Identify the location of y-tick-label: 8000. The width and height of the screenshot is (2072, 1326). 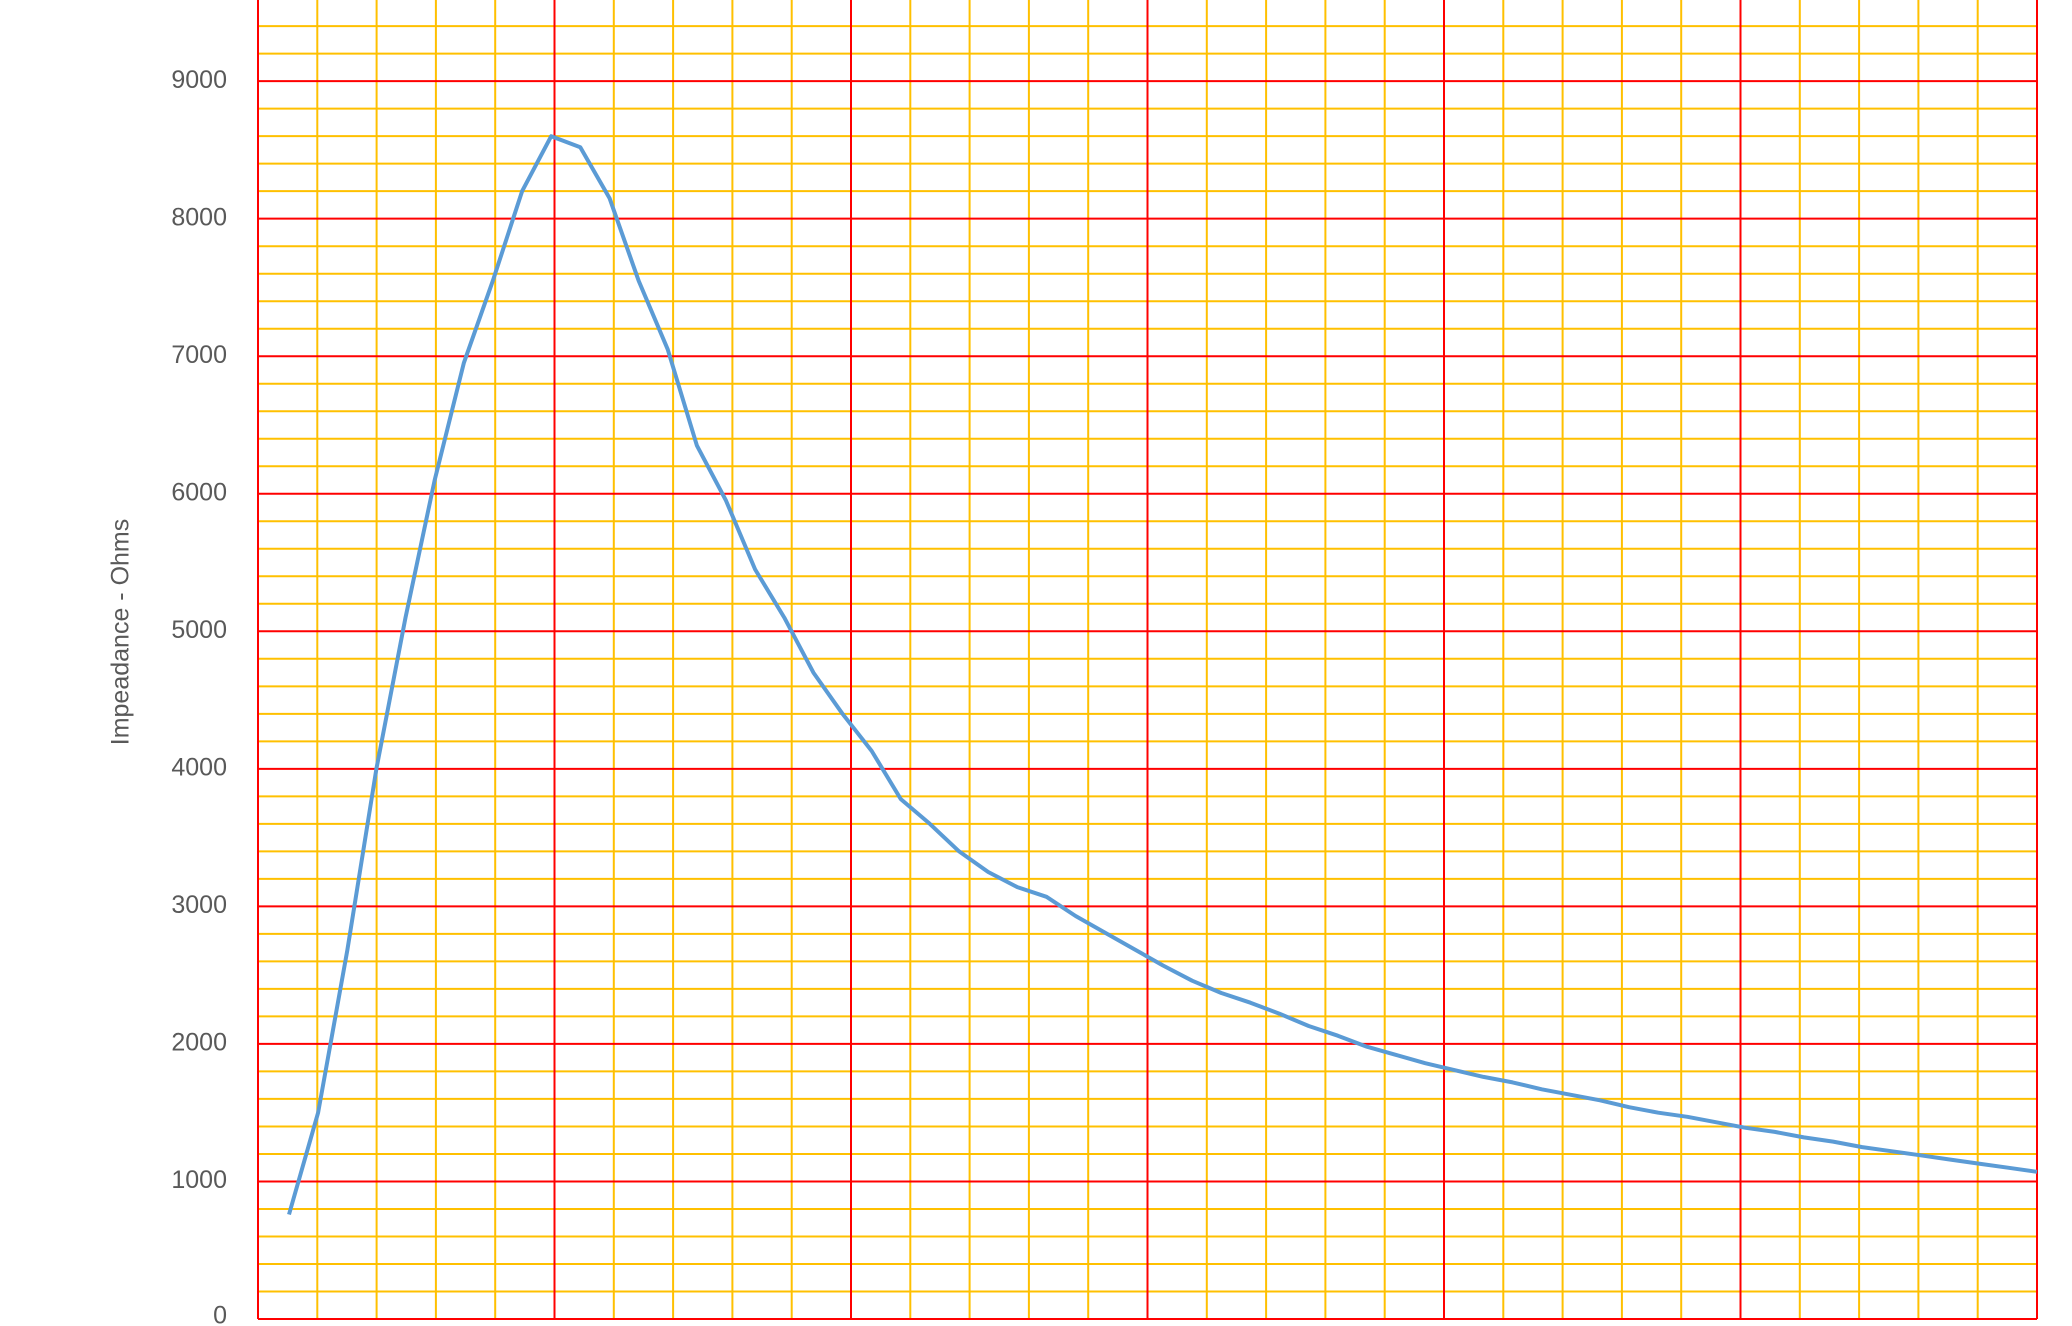
(199, 217).